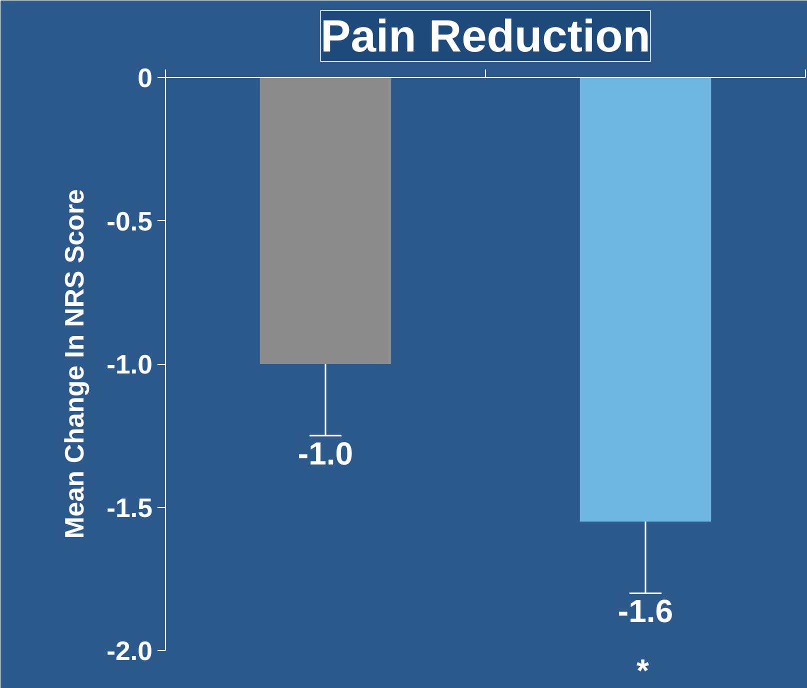 Image resolution: width=807 pixels, height=688 pixels. What do you see at coordinates (129, 651) in the screenshot?
I see `y-tick-label: -2.0` at bounding box center [129, 651].